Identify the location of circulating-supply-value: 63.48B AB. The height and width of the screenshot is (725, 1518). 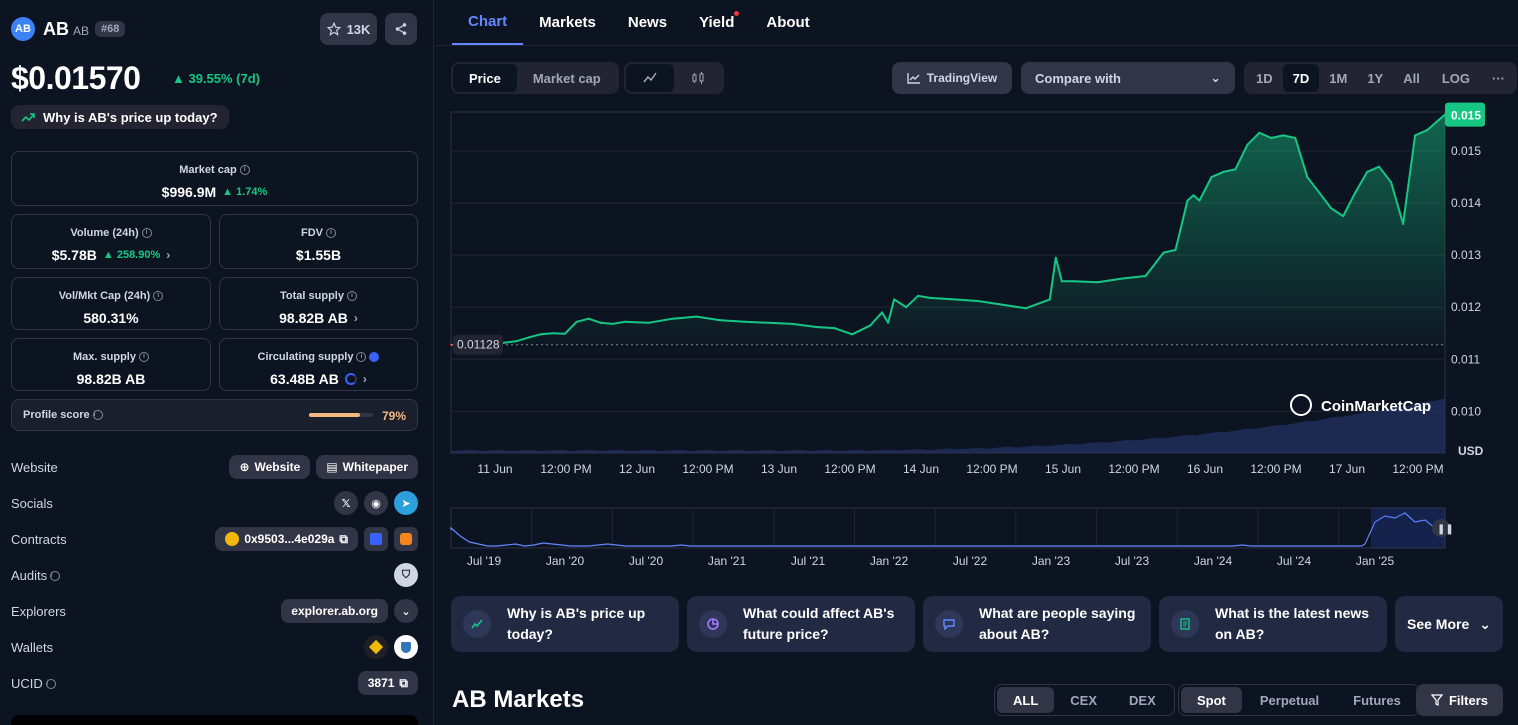
(304, 379).